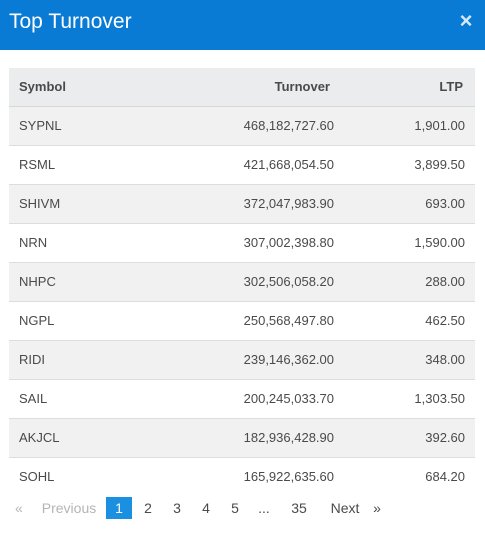 The width and height of the screenshot is (485, 543). What do you see at coordinates (206, 508) in the screenshot?
I see `page-button-4: 4` at bounding box center [206, 508].